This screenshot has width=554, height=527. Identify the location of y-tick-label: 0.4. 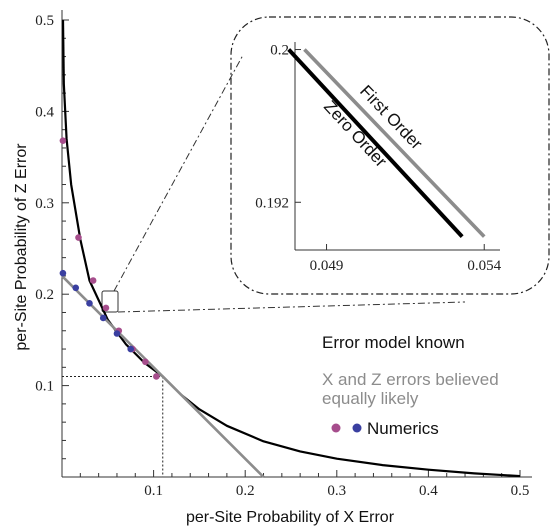
(44, 112).